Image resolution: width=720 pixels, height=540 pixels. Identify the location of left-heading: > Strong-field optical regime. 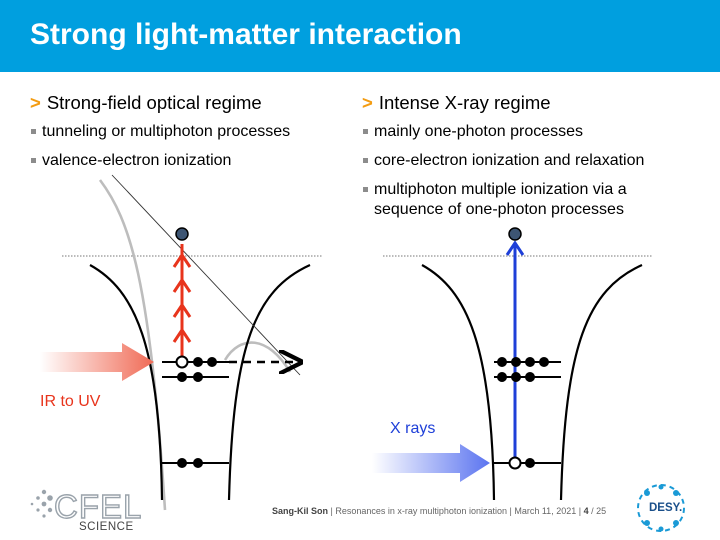
(195, 103).